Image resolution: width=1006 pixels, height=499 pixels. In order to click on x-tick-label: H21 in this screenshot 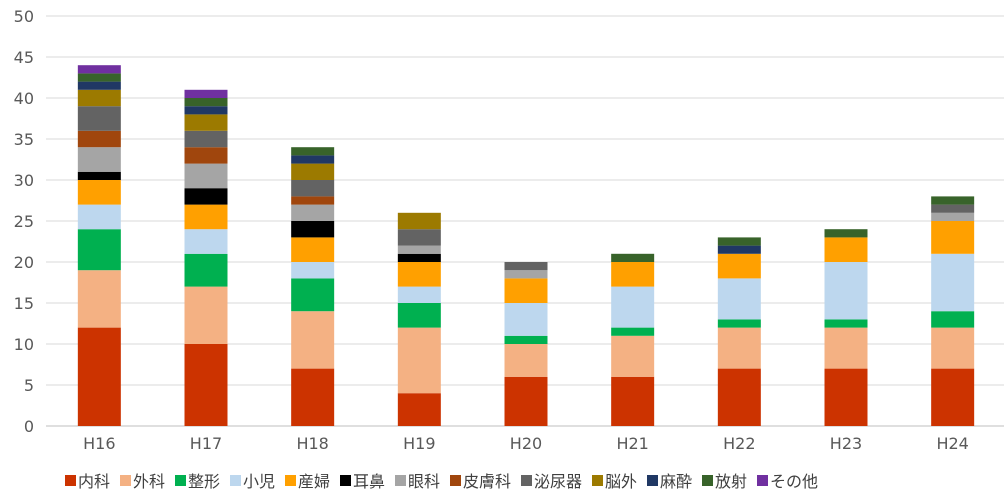, I will do `click(632, 443)`.